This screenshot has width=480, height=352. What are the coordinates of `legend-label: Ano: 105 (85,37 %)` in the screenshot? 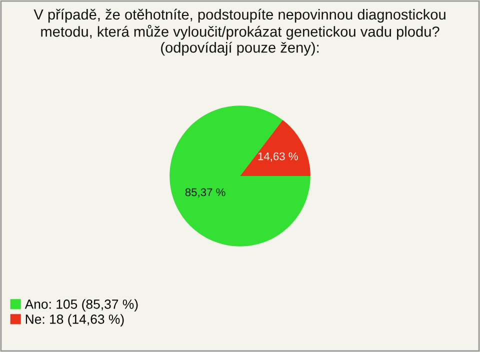 It's located at (81, 305).